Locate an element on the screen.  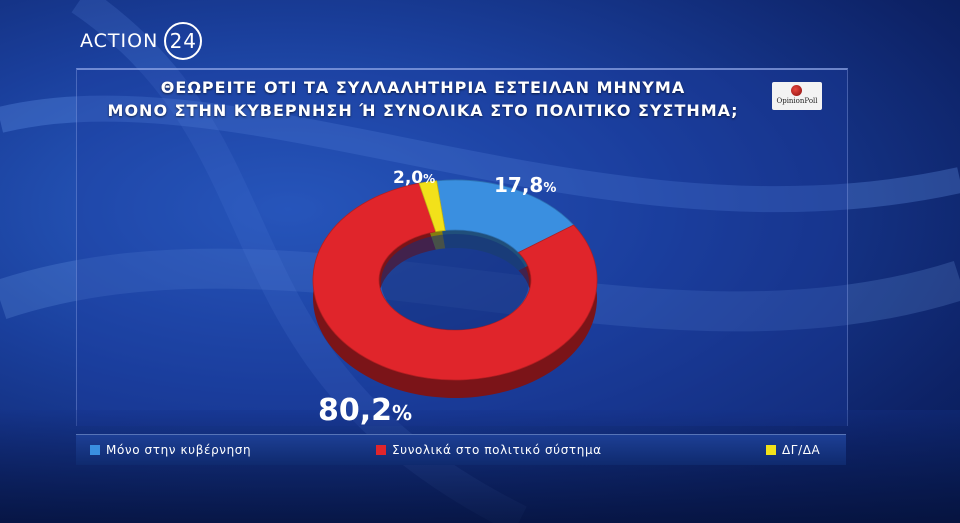
legend-item-0: Μόνο στην κυβέρνηση is located at coordinates (170, 450).